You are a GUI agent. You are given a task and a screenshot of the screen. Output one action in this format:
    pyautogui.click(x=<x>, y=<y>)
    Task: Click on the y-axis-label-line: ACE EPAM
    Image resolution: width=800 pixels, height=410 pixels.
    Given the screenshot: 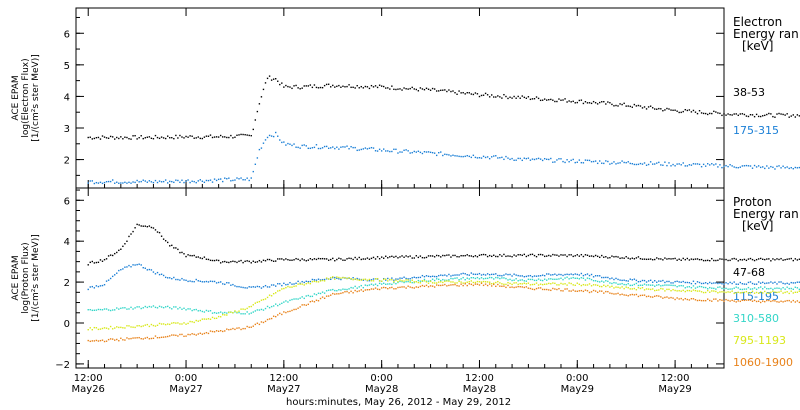 What is the action you would take?
    pyautogui.click(x=16, y=277)
    